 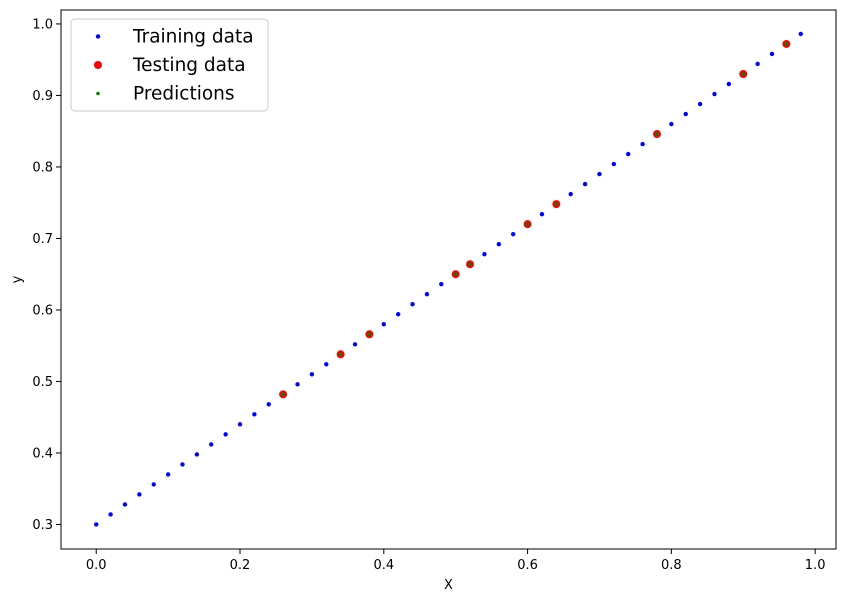 I want to click on y-tick-label: 0.4, so click(x=42, y=453).